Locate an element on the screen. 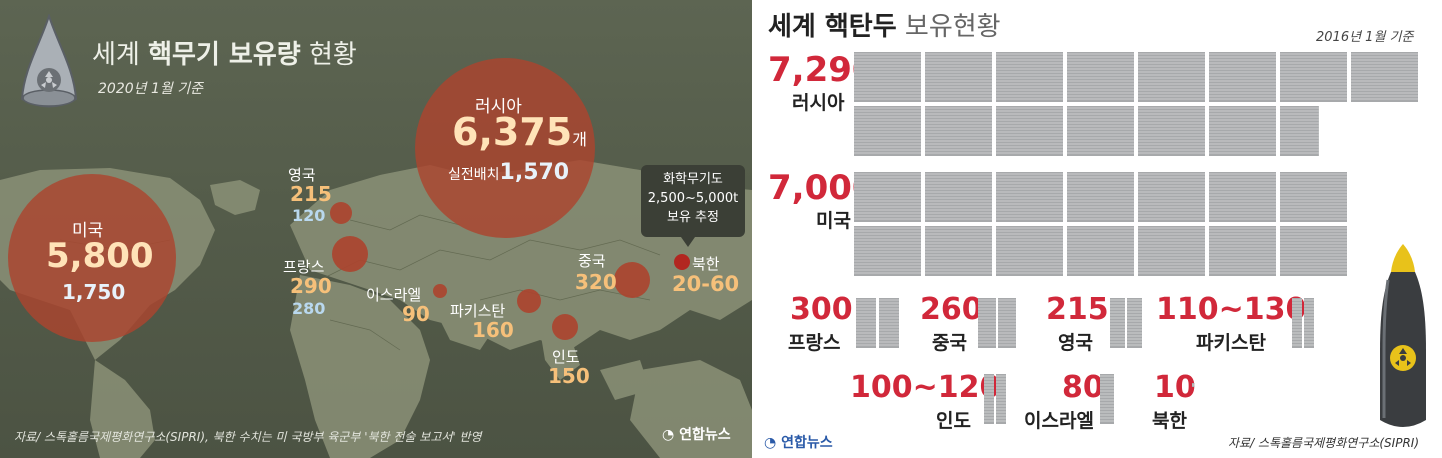 The image size is (1442, 458). russia-total: 6,375 is located at coordinates (512, 132).